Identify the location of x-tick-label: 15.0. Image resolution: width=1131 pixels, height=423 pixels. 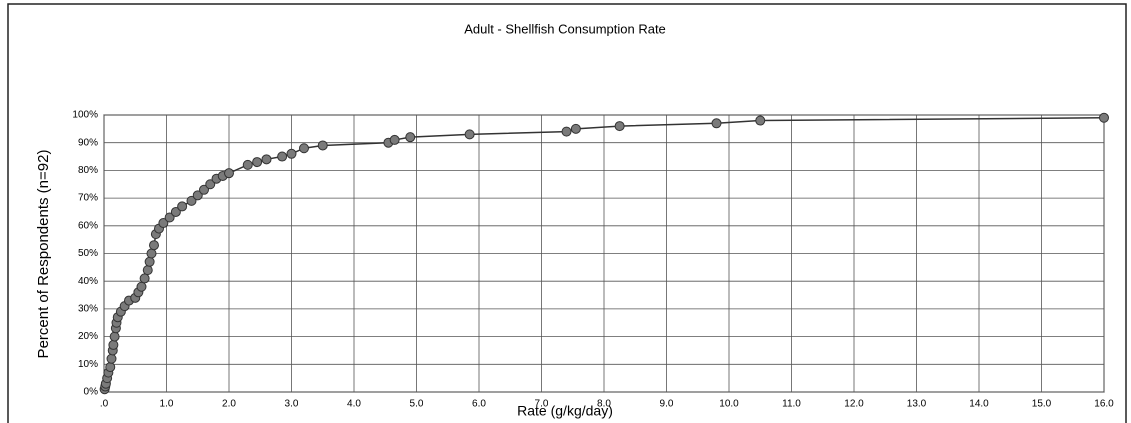
(1042, 404).